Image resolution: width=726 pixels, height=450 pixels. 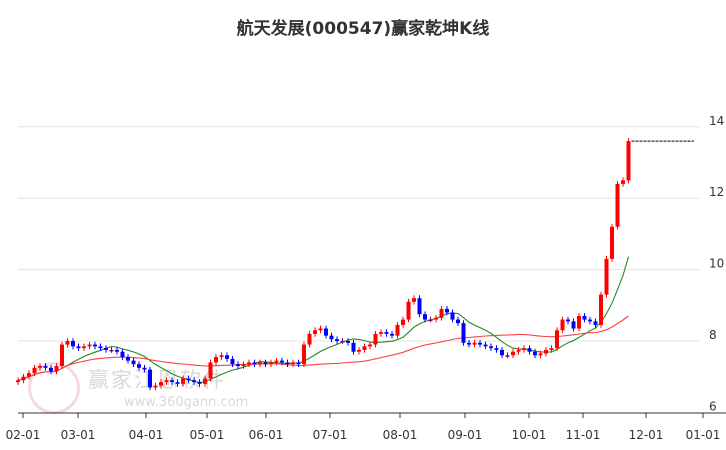 What do you see at coordinates (583, 435) in the screenshot?
I see `x-tick-label: 11-01` at bounding box center [583, 435].